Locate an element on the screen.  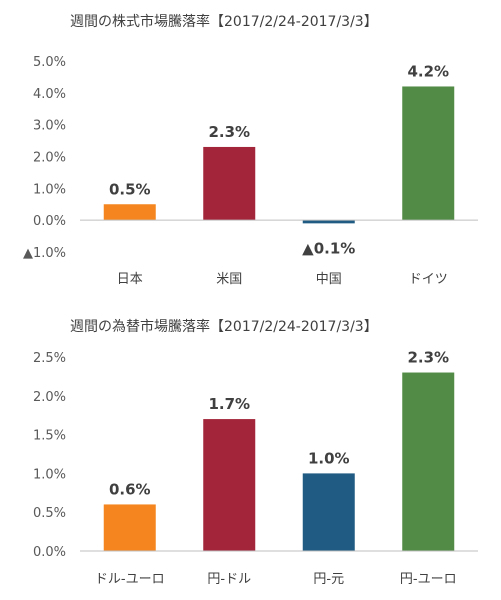
stock-y-tick-label: 3.0% is located at coordinates (49, 126).